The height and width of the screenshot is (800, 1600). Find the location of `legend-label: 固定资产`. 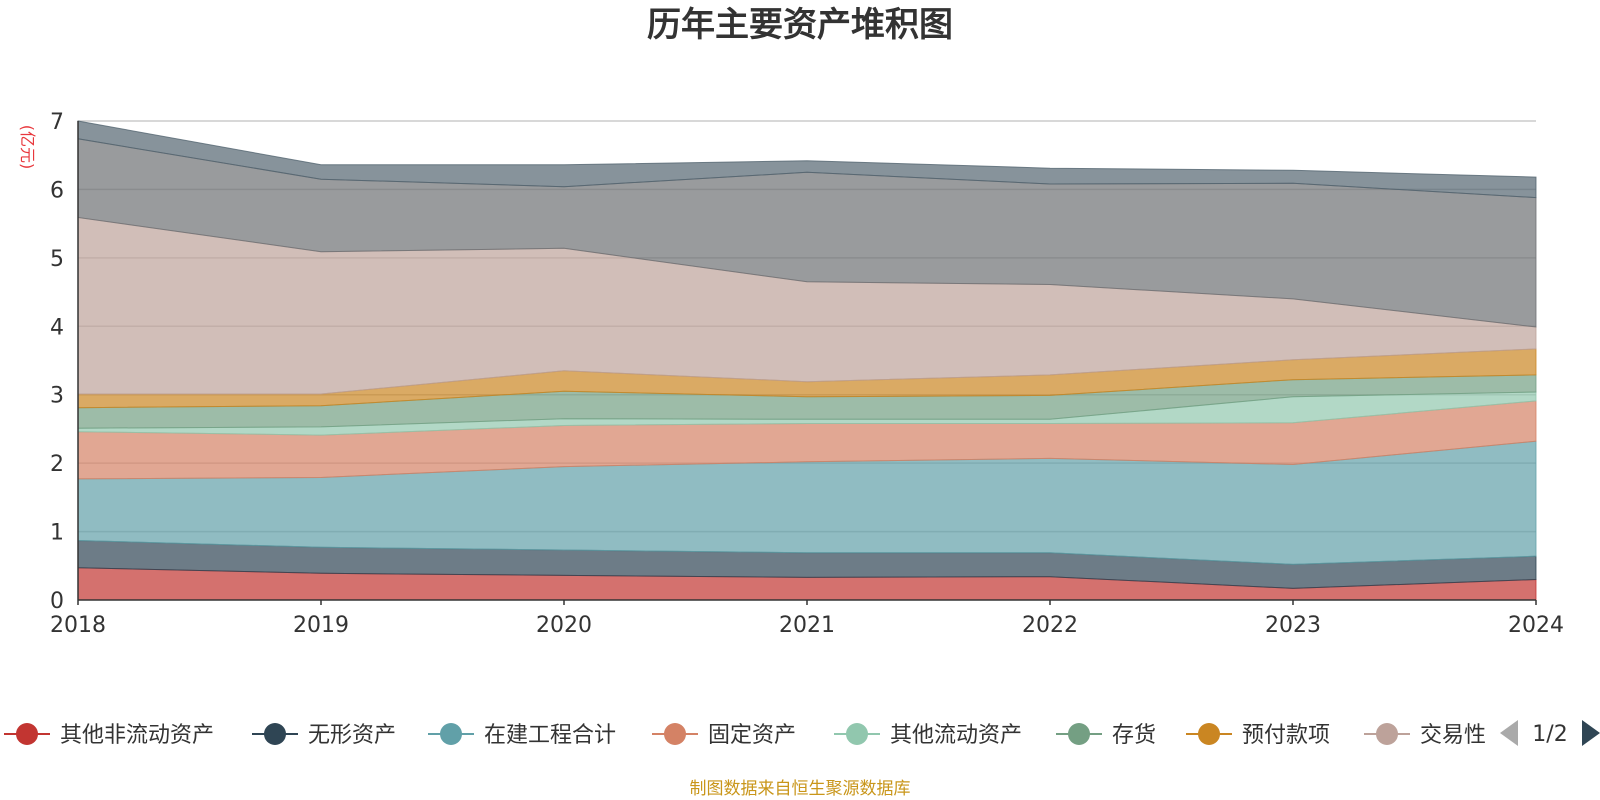

legend-label: 固定资产 is located at coordinates (752, 735).